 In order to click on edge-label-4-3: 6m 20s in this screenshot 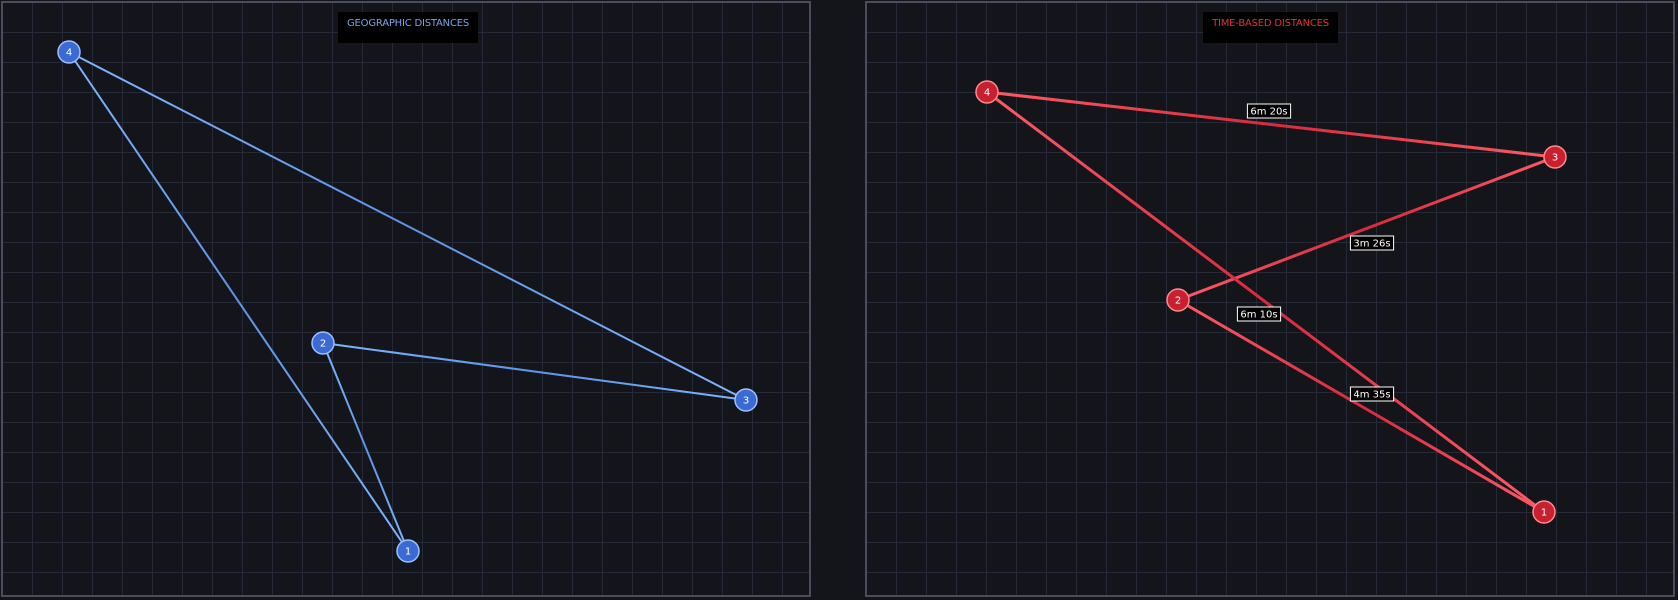, I will do `click(1269, 111)`.